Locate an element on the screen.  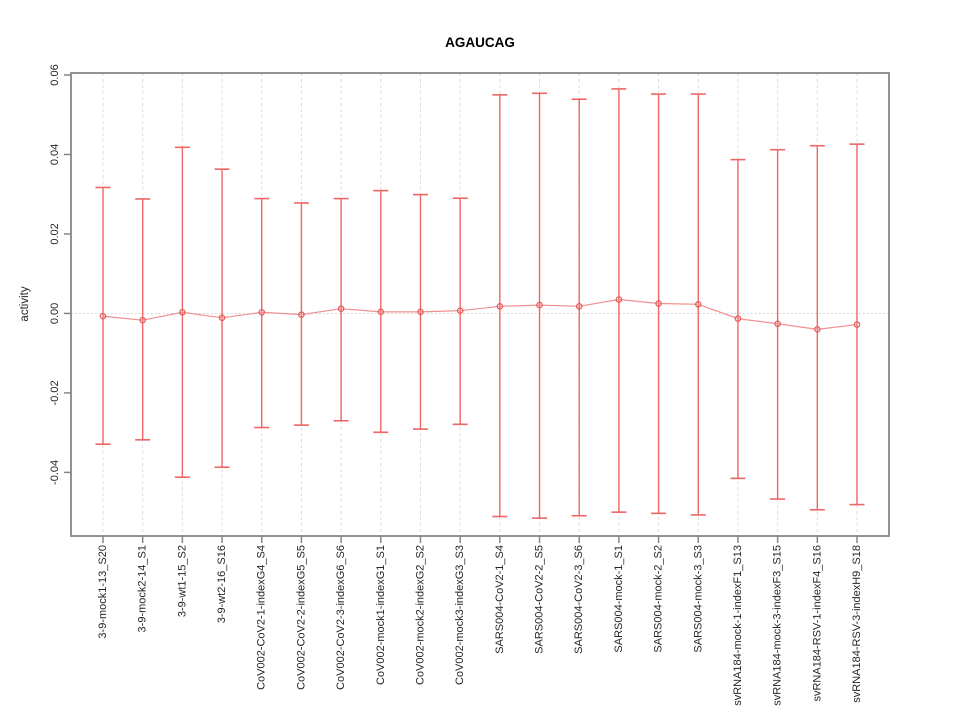
x-tick-label: CoV002-mock3-indexG3_S3 is located at coordinates (460, 615).